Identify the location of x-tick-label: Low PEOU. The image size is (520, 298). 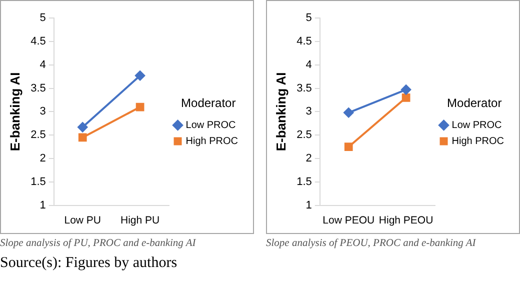
(348, 220).